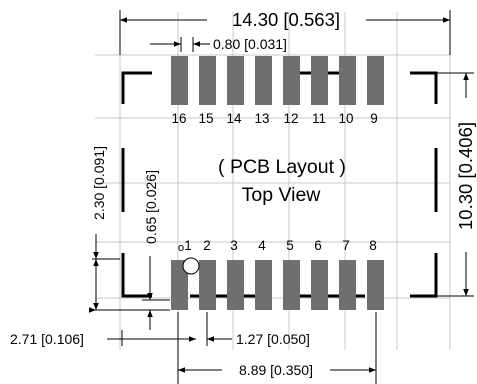 The image size is (477, 384). Describe the element at coordinates (234, 245) in the screenshot. I see `pin-label-3: 3` at that location.